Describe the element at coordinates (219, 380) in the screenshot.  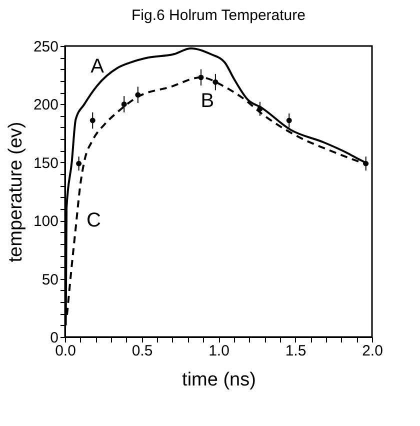
I see `x-axis-title: time (ns)` at that location.